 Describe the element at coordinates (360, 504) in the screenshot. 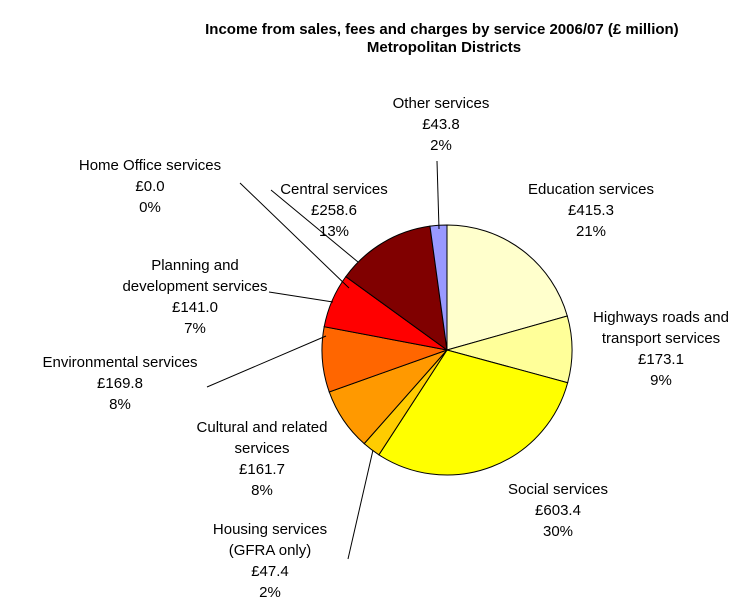

I see `leader-line-housing` at that location.